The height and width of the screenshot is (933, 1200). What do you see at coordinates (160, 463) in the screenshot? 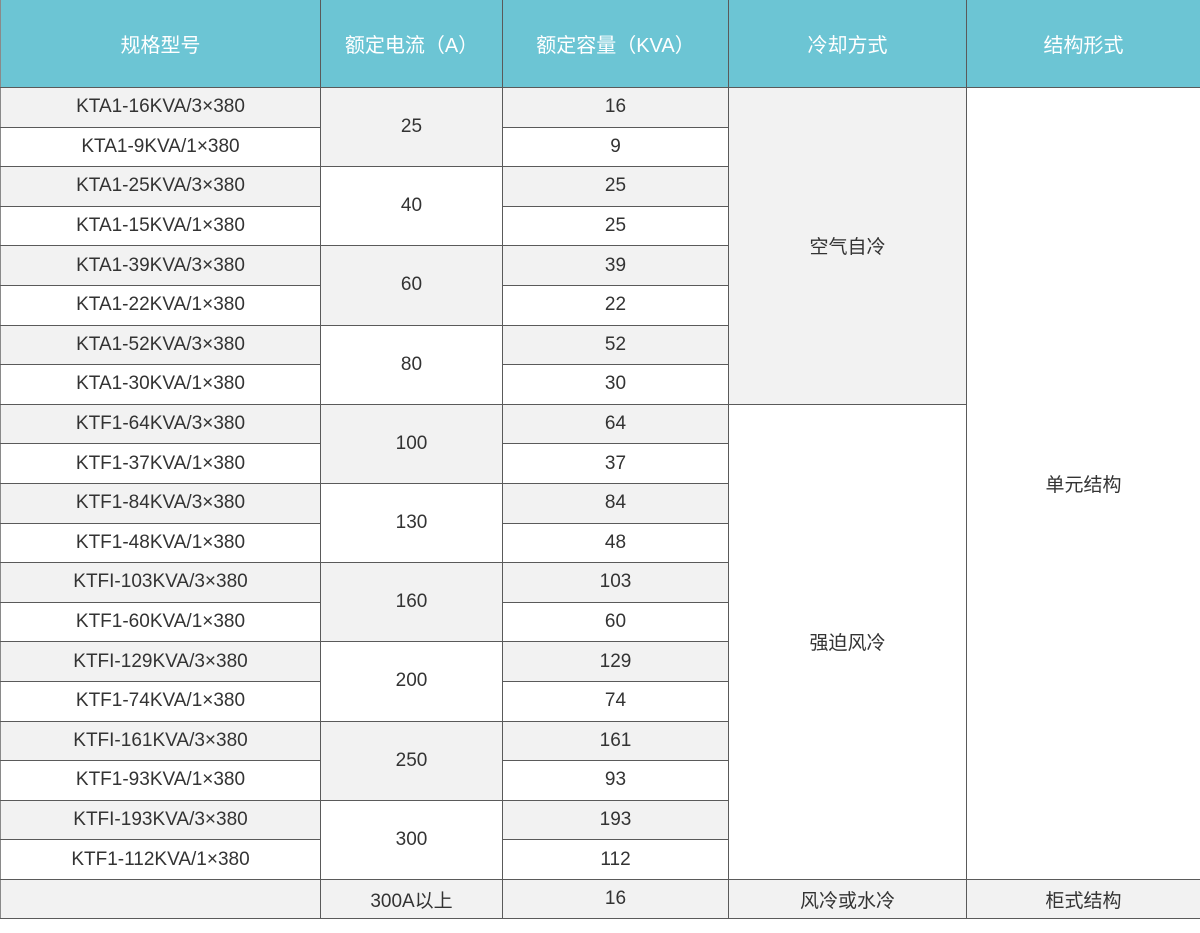
I see `model-cell: KTF1-37KVA/1×380` at bounding box center [160, 463].